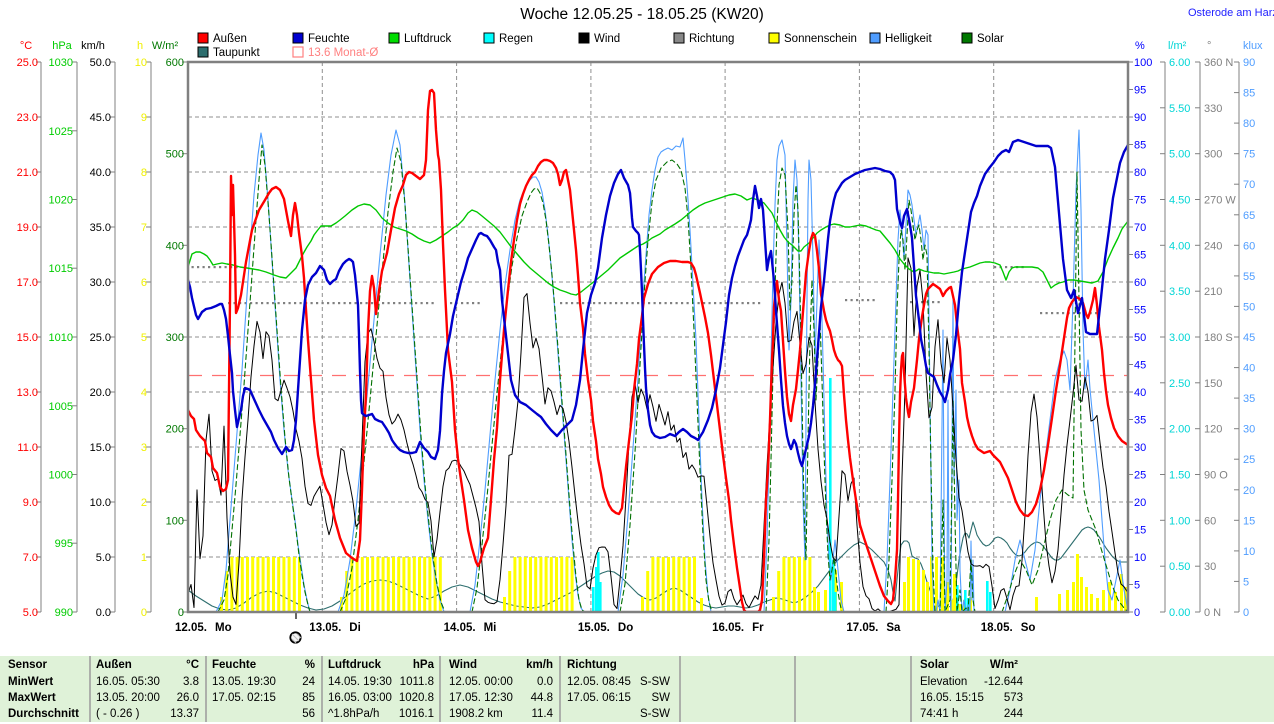 This screenshot has width=1274, height=724. Describe the element at coordinates (175, 430) in the screenshot. I see `svg-text: 200` at that location.